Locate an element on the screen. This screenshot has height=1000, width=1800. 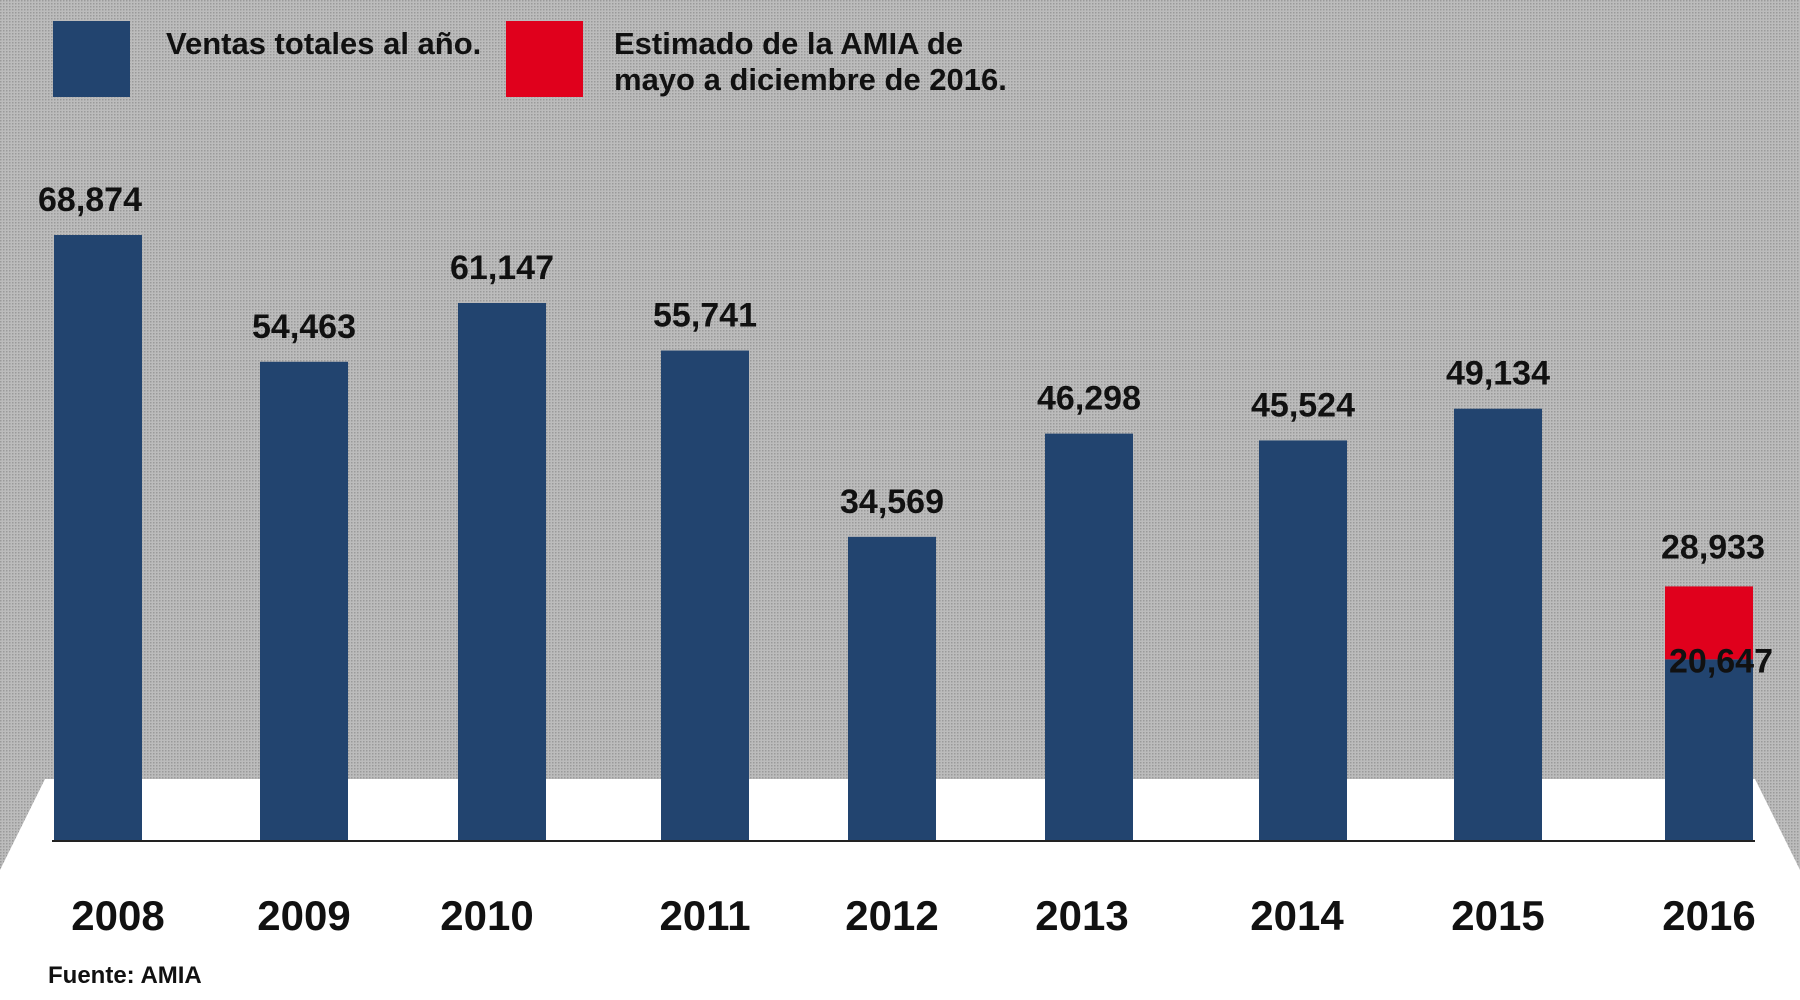
year-label-2015: 2015 is located at coordinates (1497, 915).